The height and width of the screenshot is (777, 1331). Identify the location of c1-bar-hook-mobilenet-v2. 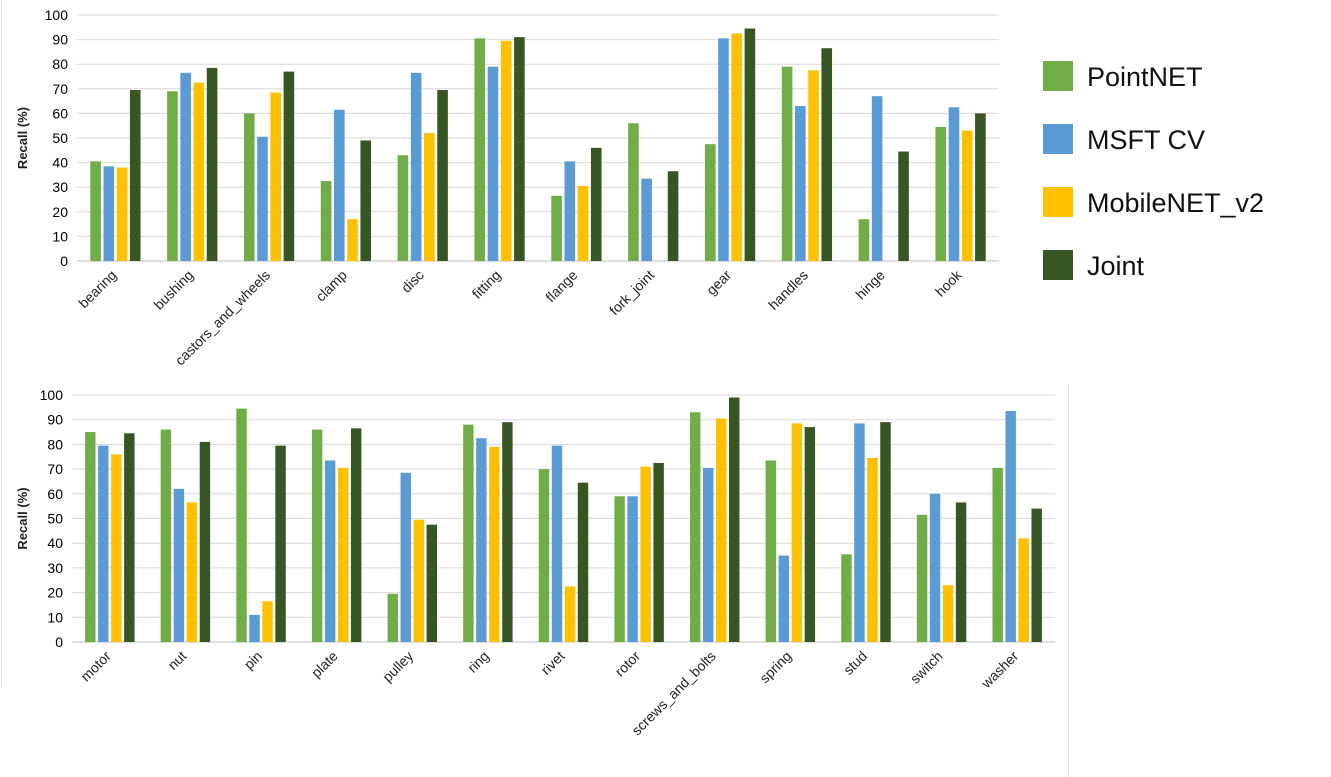
(967, 195).